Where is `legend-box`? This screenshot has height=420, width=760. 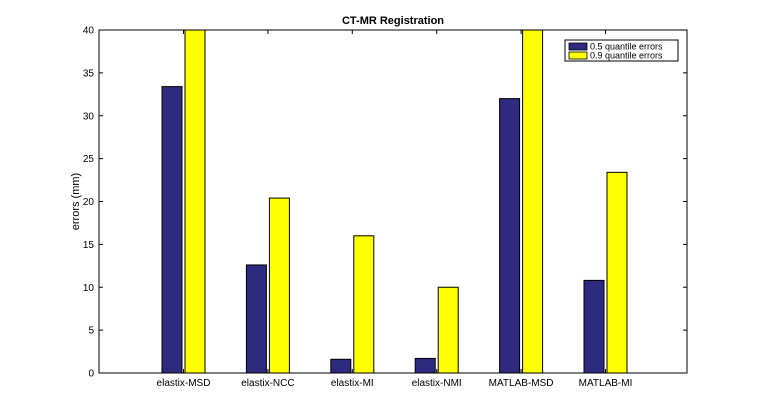 legend-box is located at coordinates (621, 50).